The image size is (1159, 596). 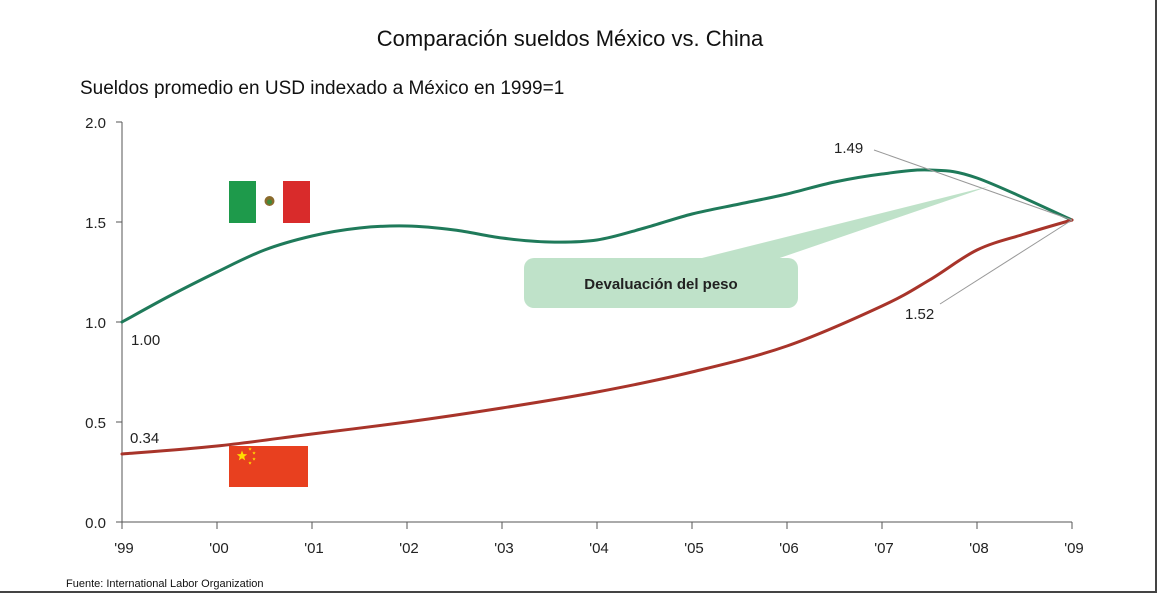 I want to click on y-tick-label: 1.0, so click(x=95, y=323).